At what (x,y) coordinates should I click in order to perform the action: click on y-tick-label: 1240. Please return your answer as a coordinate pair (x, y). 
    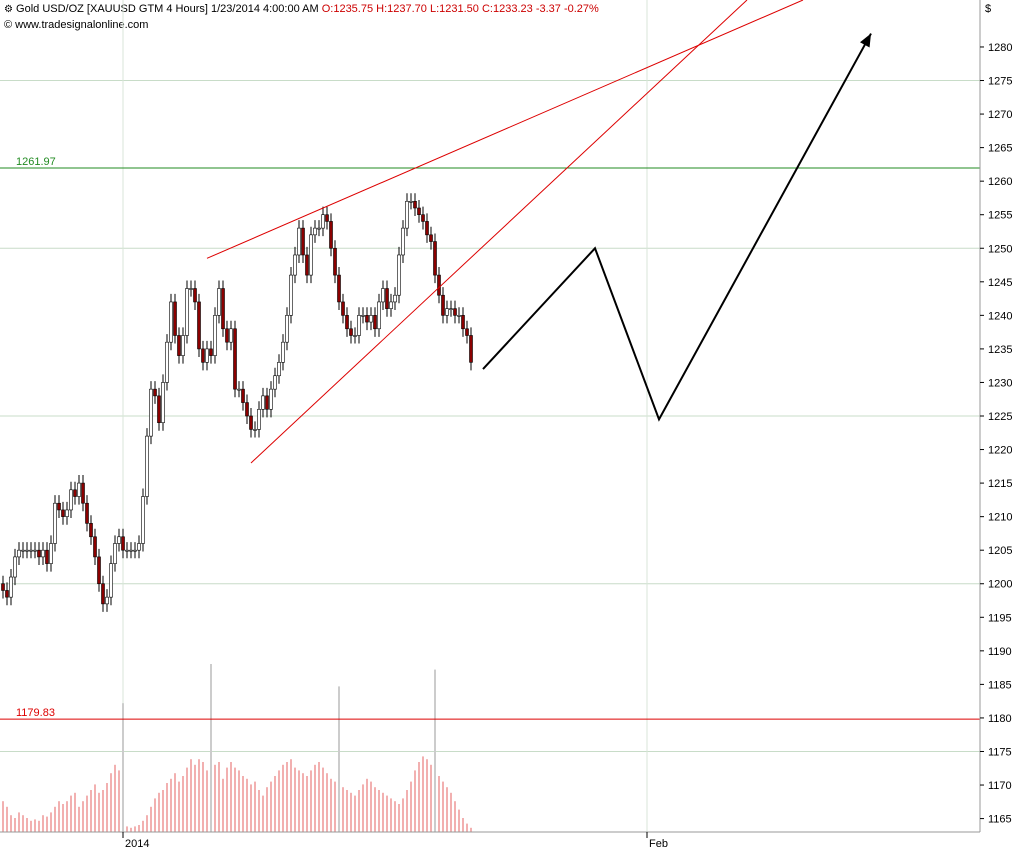
    Looking at the image, I should click on (1000, 316).